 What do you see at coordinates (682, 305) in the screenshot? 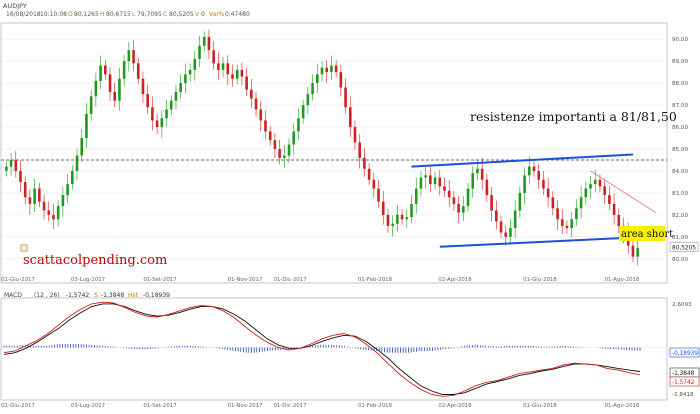
I see `macd-y-tick-label: 2,6093` at bounding box center [682, 305].